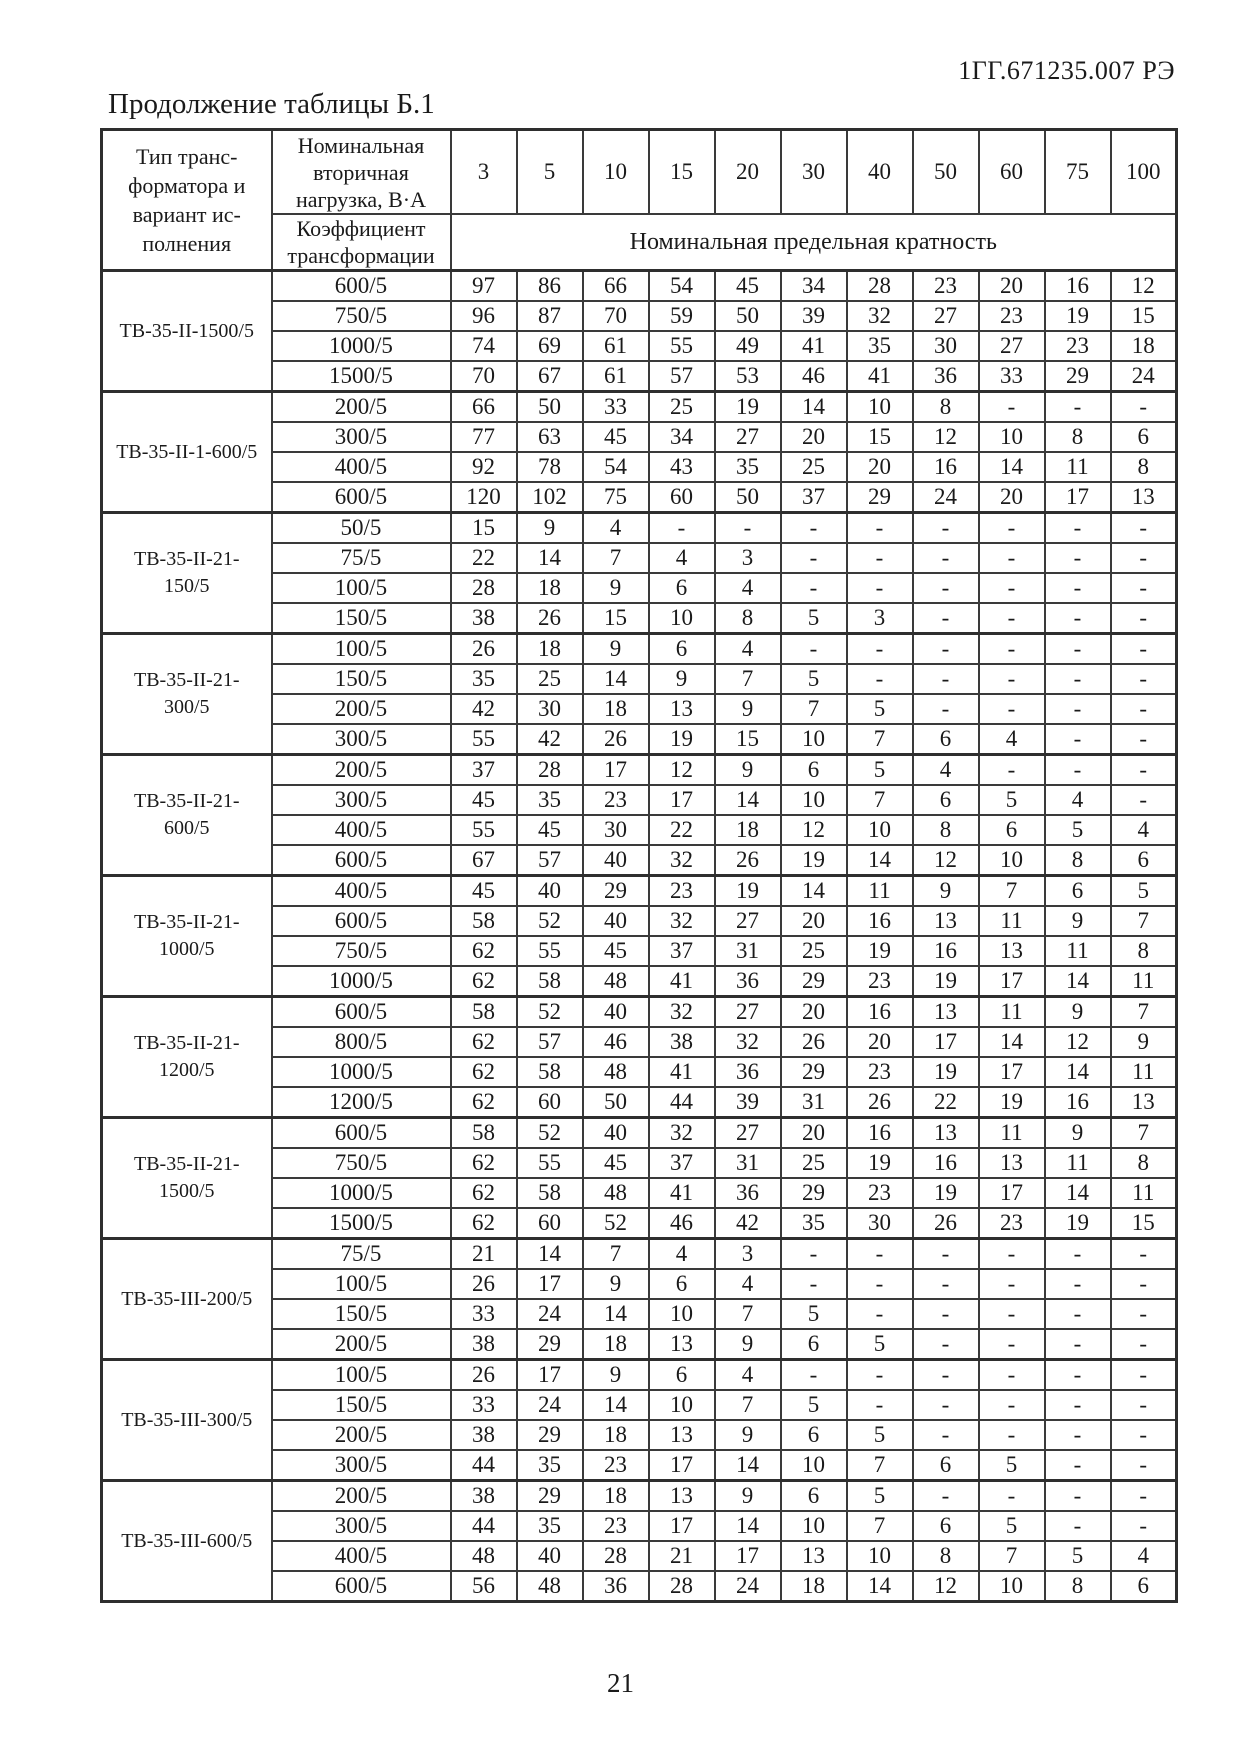 The image size is (1241, 1755). What do you see at coordinates (361, 1374) in the screenshot?
I see `transformation-ratio-cell: 100/5` at bounding box center [361, 1374].